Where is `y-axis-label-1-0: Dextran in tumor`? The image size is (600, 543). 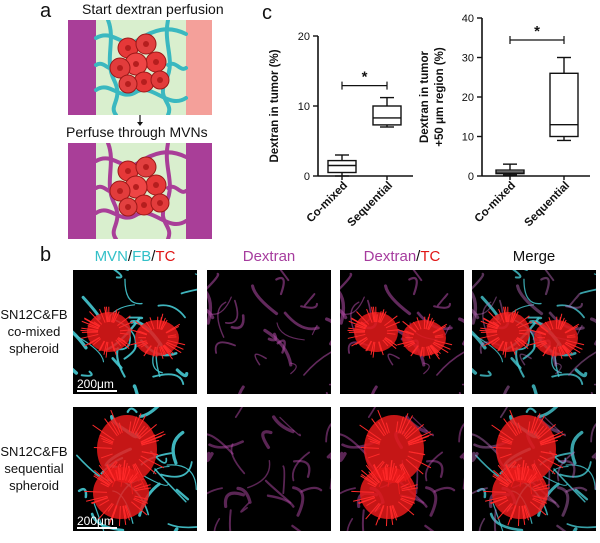
y-axis-label-1-0: Dextran in tumor is located at coordinates (425, 96).